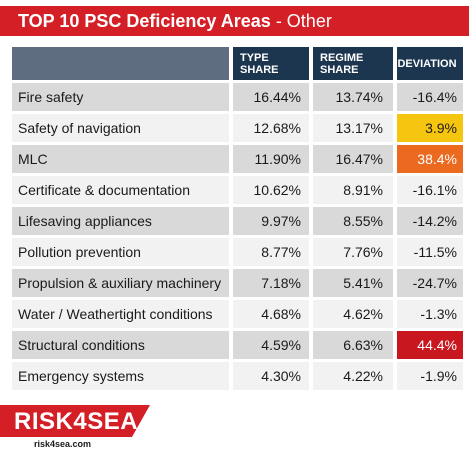  Describe the element at coordinates (353, 376) in the screenshot. I see `regime-share-cell: 4.22%` at that location.